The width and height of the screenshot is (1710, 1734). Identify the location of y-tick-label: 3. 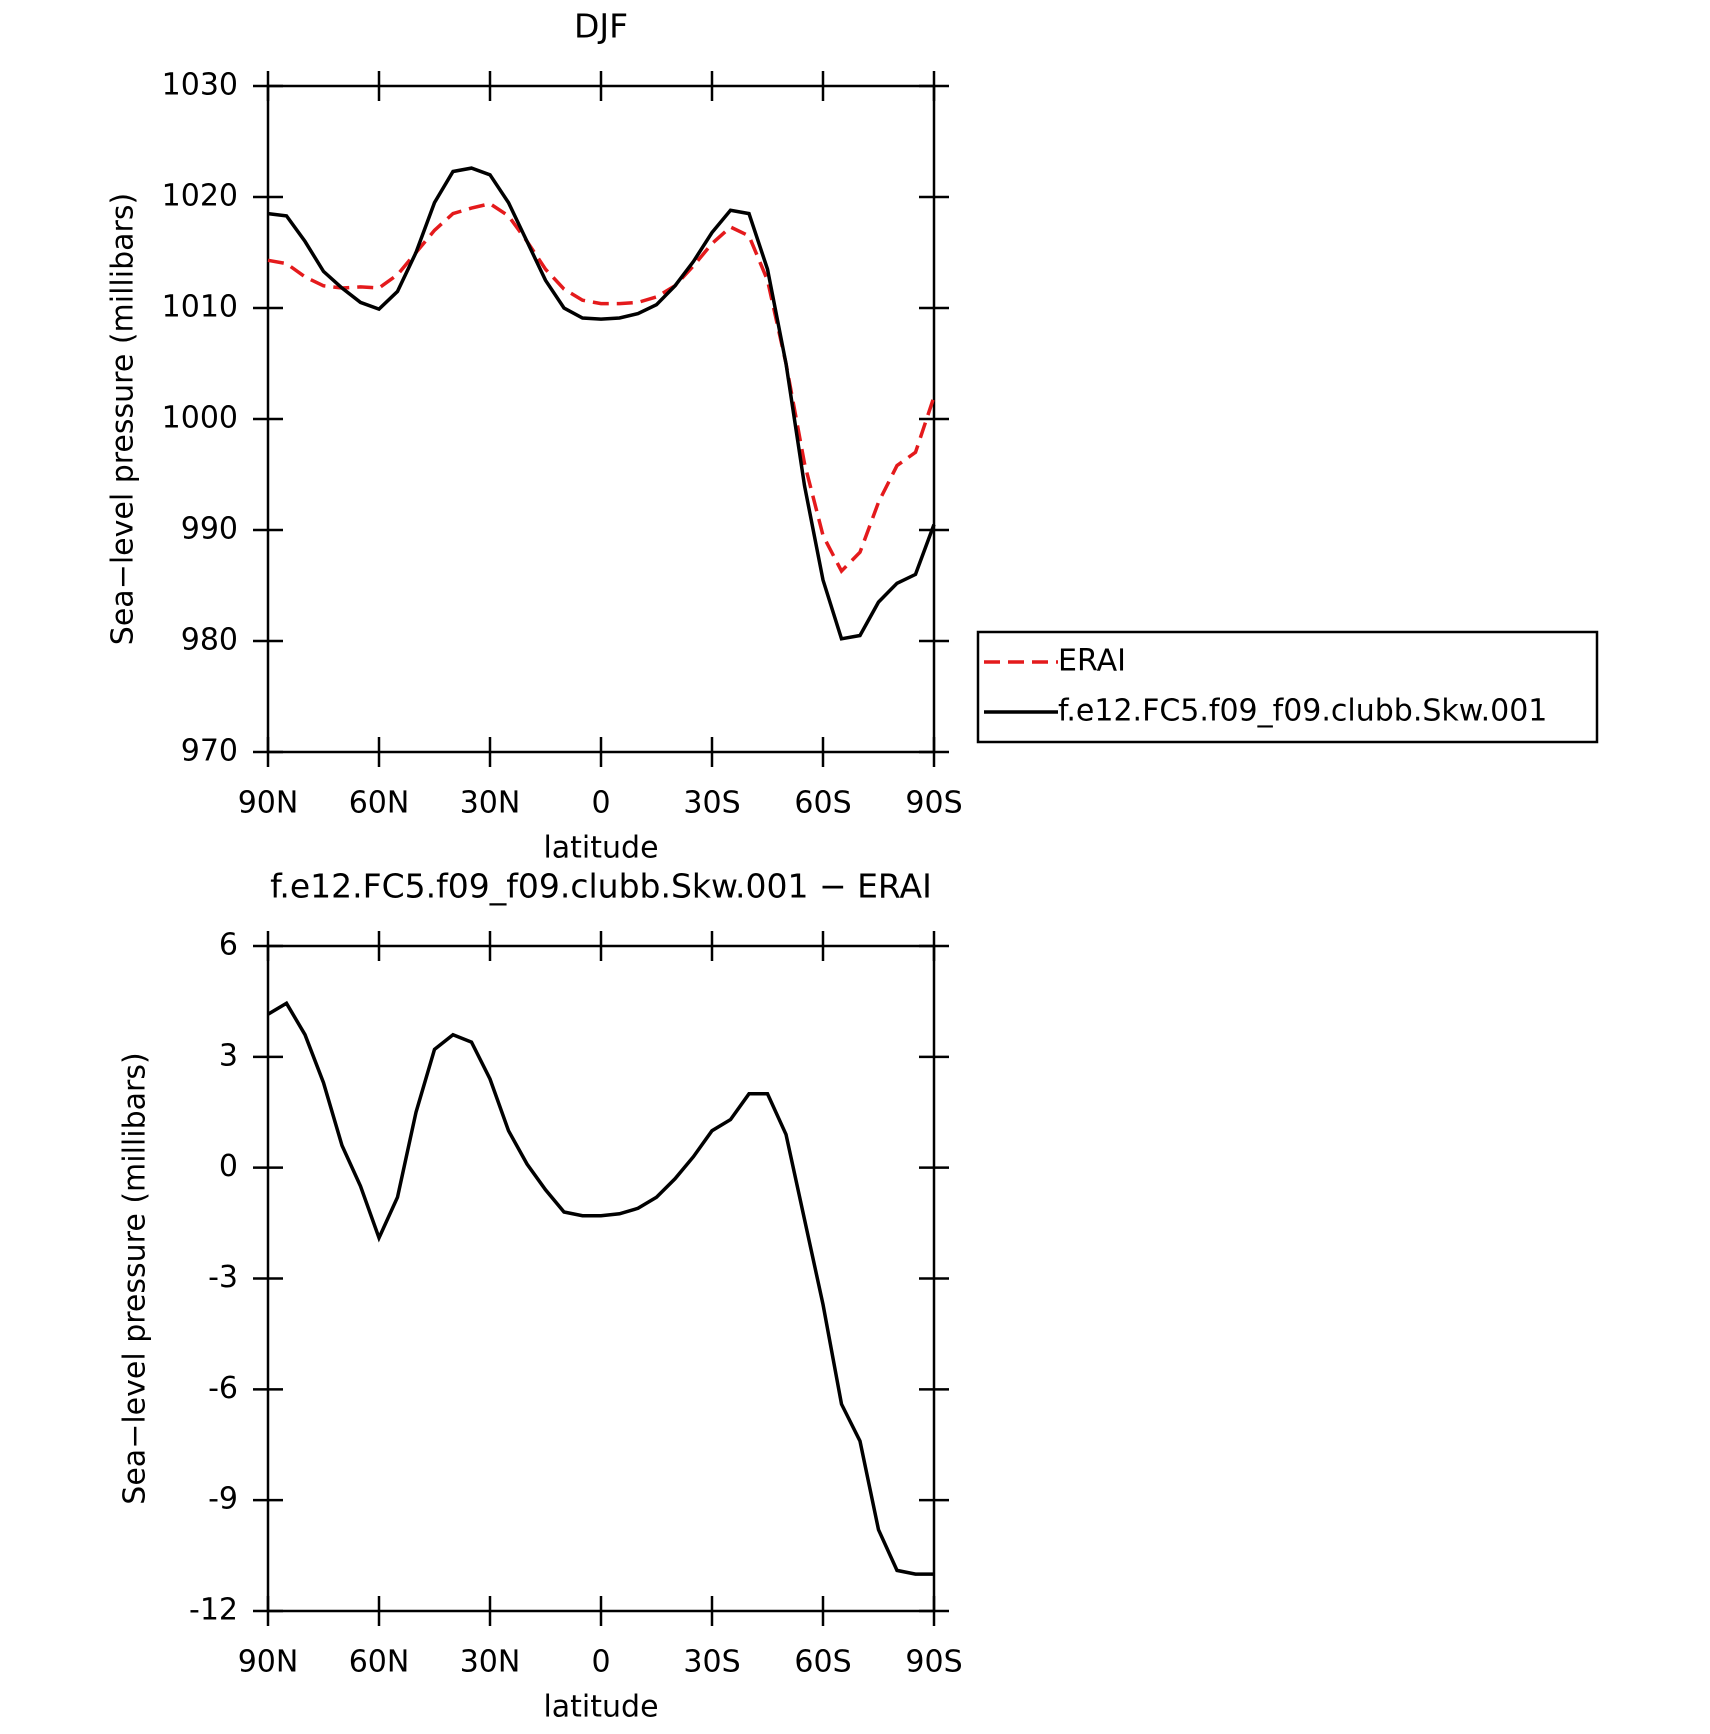
(228, 1055).